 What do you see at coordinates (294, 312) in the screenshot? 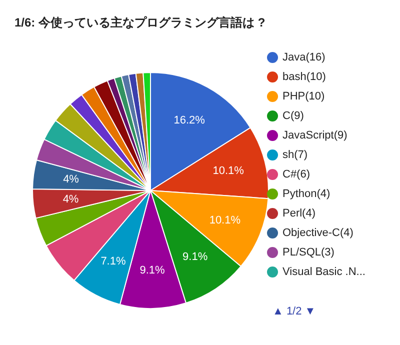
I see `text: ▲ 1/2 ▼` at bounding box center [294, 312].